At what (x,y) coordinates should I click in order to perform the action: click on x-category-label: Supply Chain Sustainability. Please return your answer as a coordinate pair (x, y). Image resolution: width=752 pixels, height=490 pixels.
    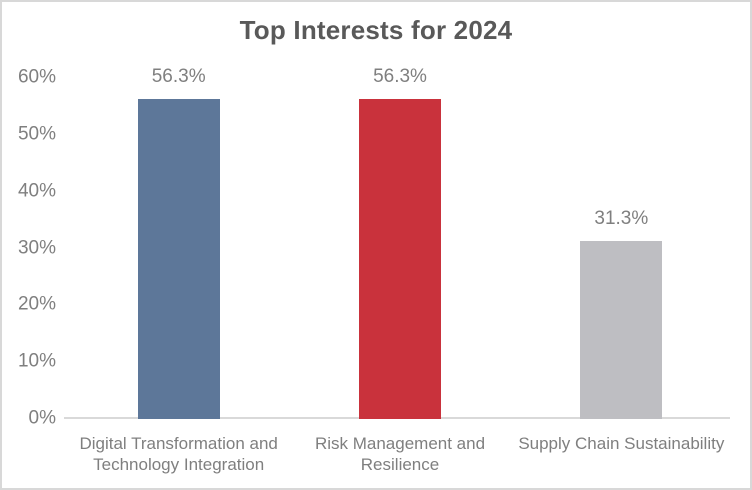
    Looking at the image, I should click on (621, 443).